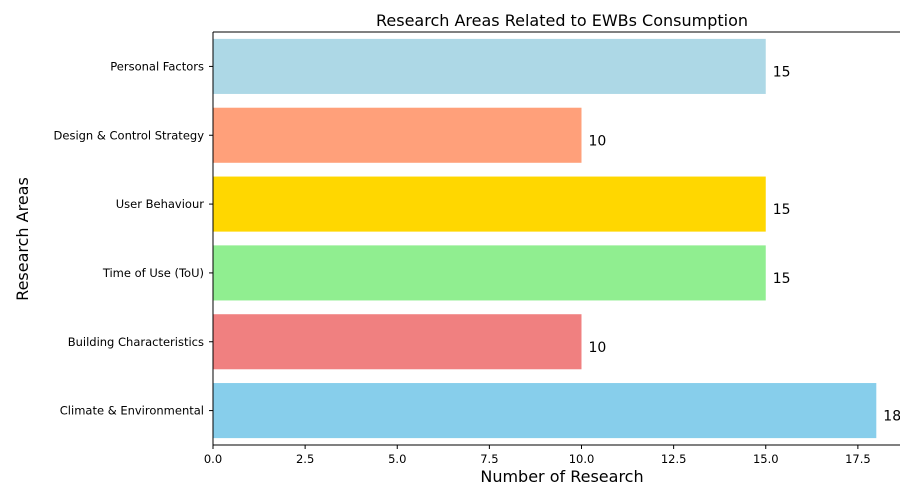 The width and height of the screenshot is (900, 483). I want to click on x-tick-label: 10.0, so click(582, 459).